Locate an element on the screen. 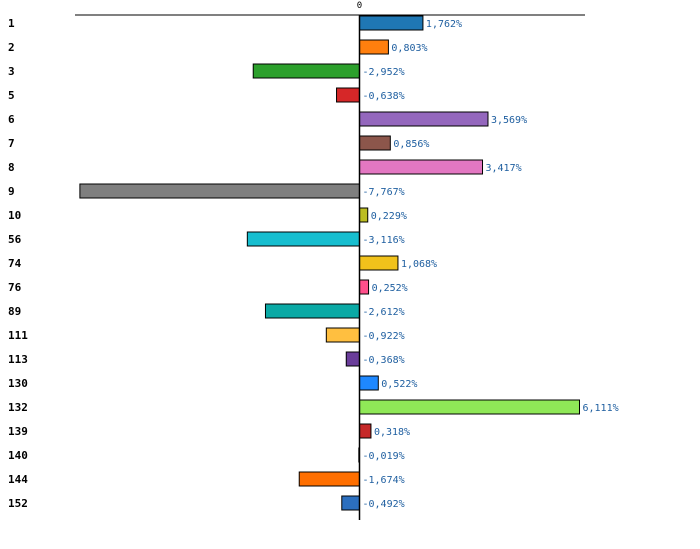 The width and height of the screenshot is (700, 549). value-label-10: 0,229% is located at coordinates (389, 216).